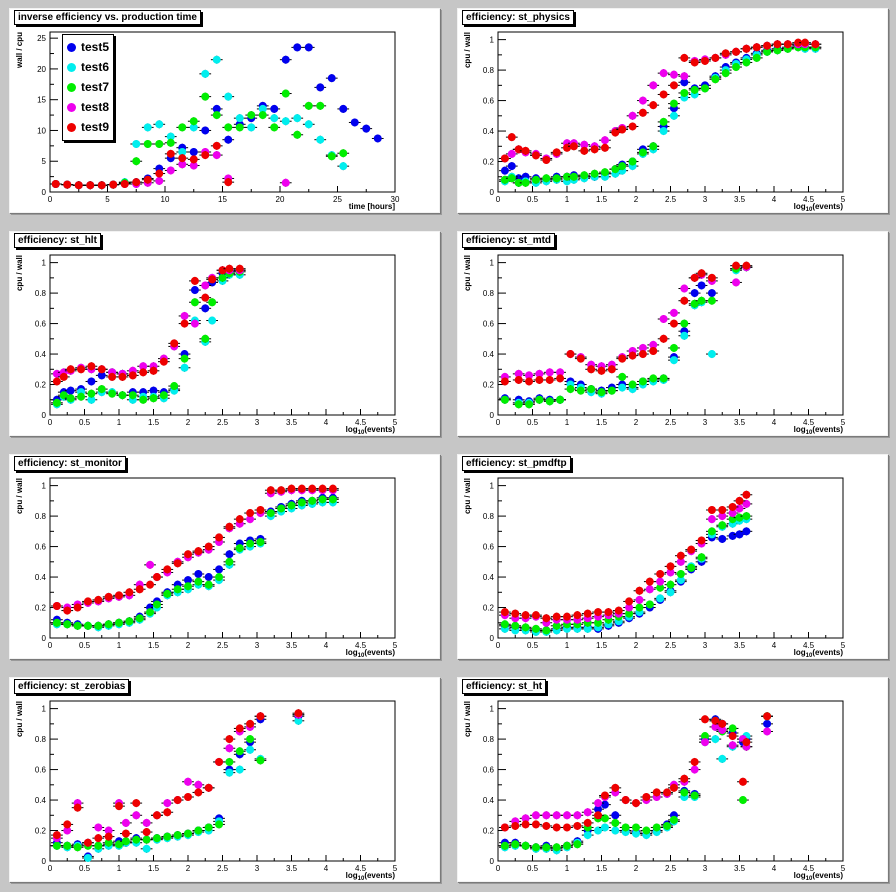  Describe the element at coordinates (195, 565) in the screenshot. I see `series-test6` at that location.